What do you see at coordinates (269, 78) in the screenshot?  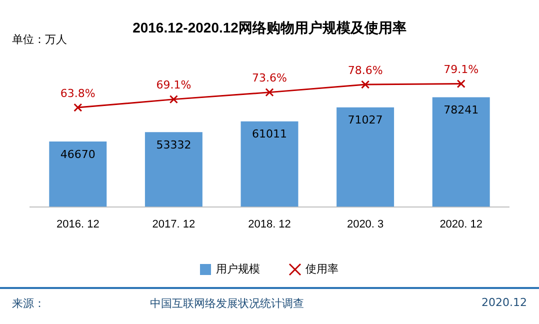 I see `data-label: 73.6%` at bounding box center [269, 78].